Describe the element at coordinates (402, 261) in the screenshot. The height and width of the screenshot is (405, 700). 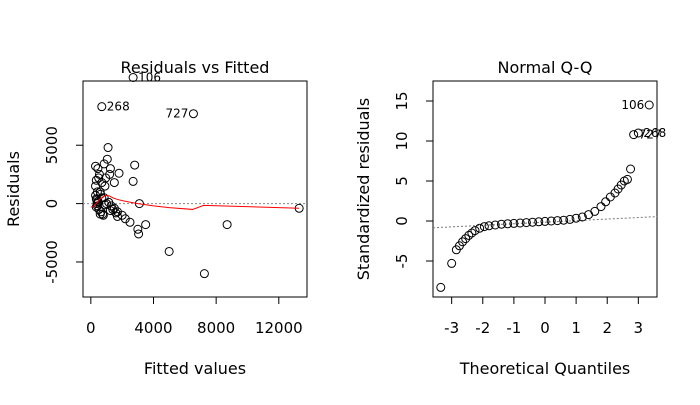
I see `qq-y-tick-label: -5` at that location.